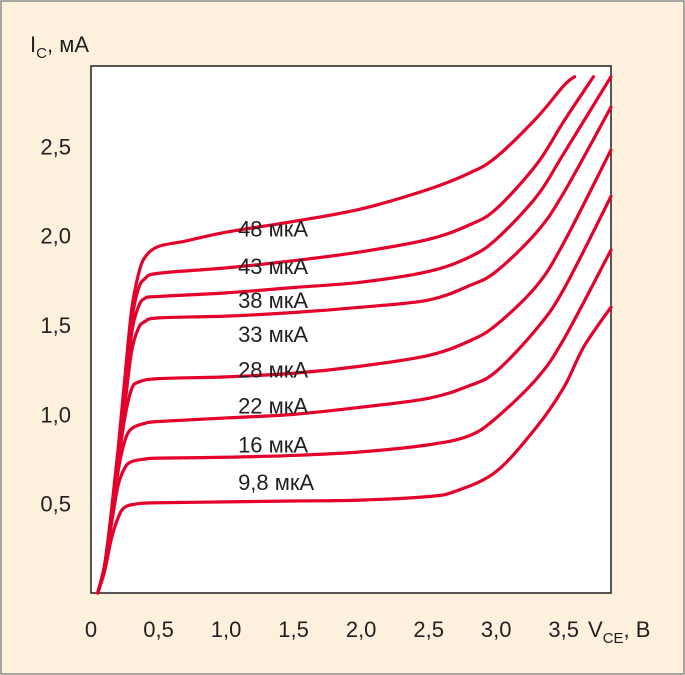 The image size is (685, 675). What do you see at coordinates (273, 300) in the screenshot?
I see `curve-label-5: 38 мкА` at bounding box center [273, 300].